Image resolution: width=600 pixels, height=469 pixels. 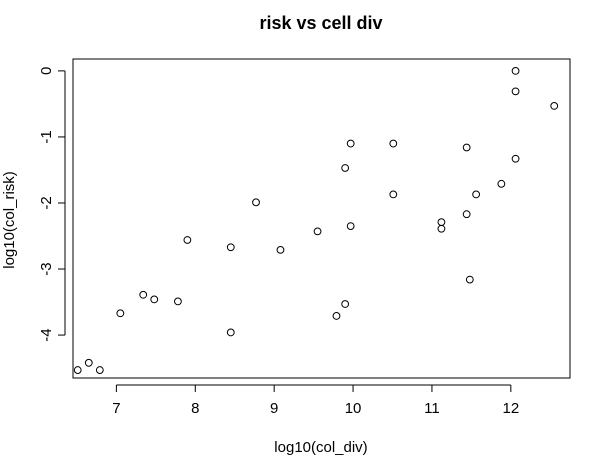 I want to click on chart-title: risk vs cell div, so click(x=320, y=23).